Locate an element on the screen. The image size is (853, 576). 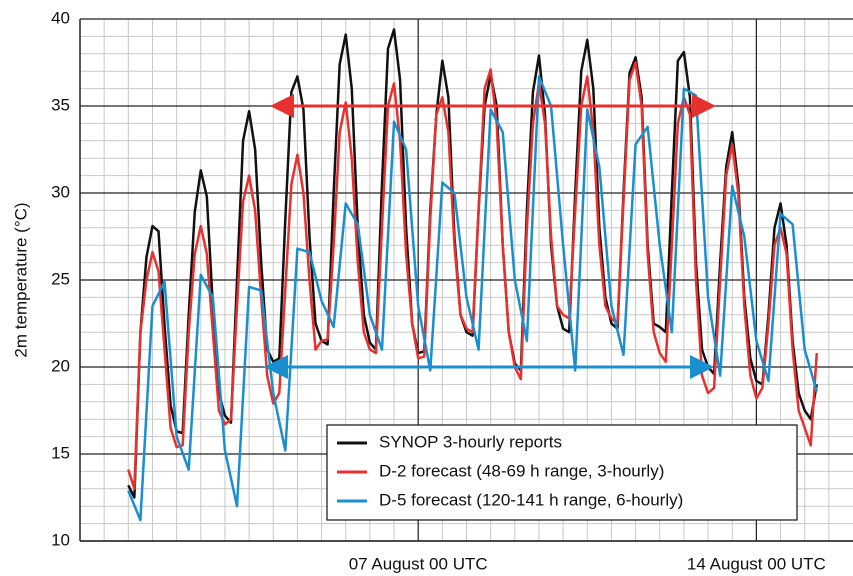
legend-box is located at coordinates (562, 472).